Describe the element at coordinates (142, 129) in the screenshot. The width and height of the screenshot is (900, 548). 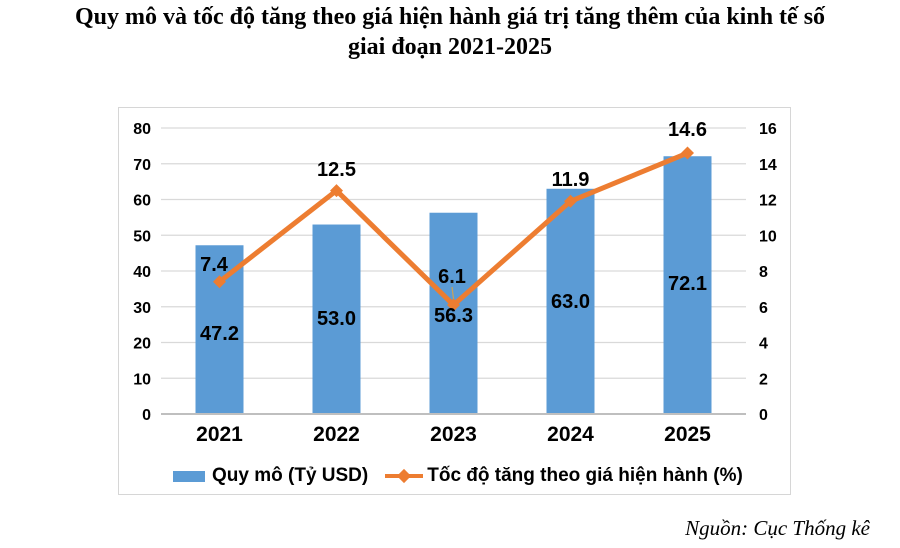
I see `left-axis-tick-label: 80` at that location.